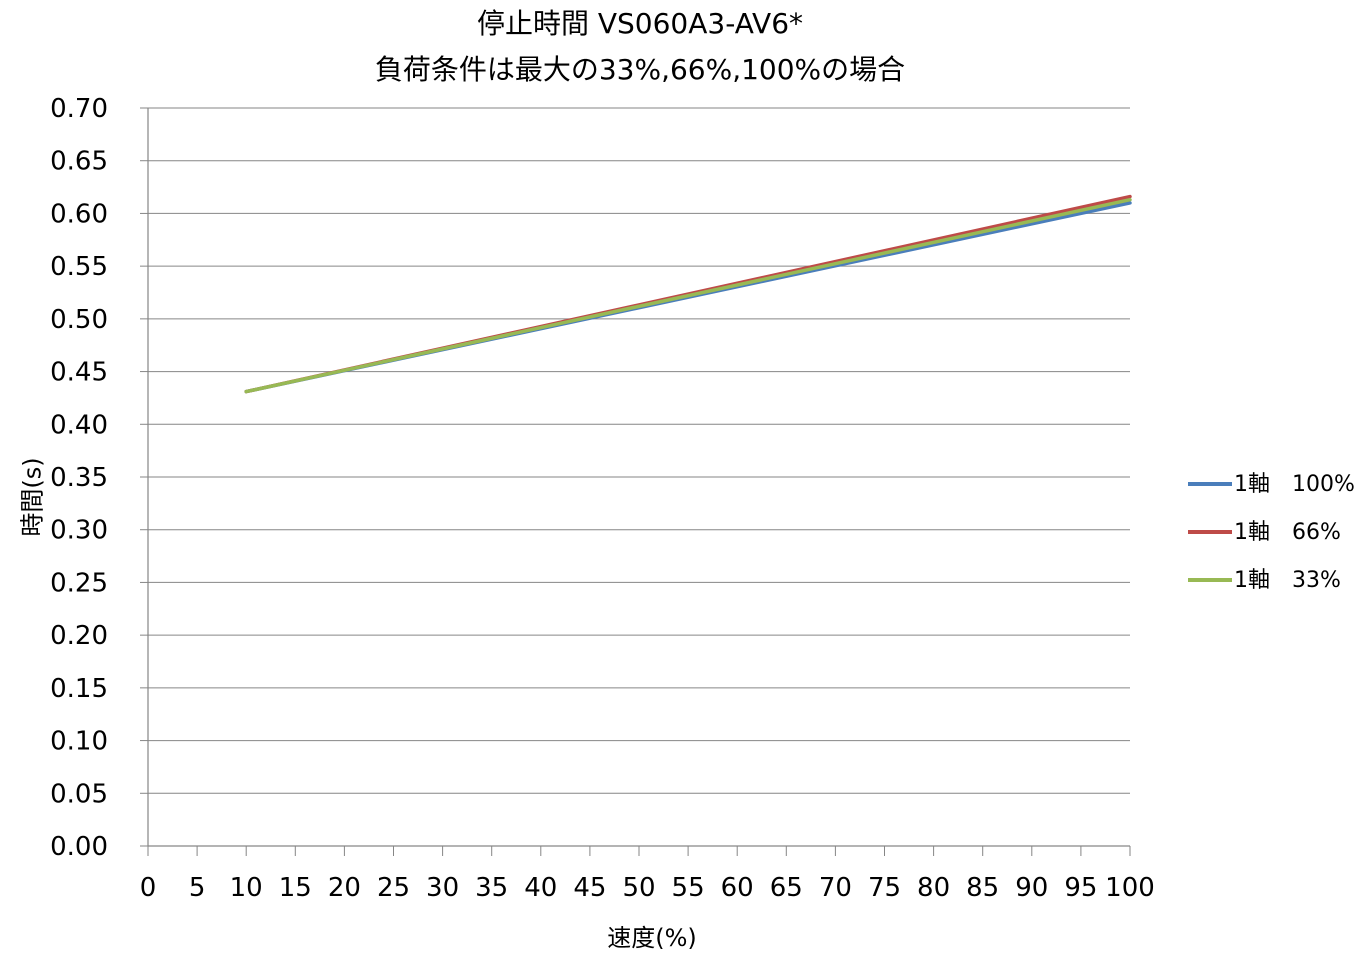 This screenshot has width=1360, height=953. What do you see at coordinates (295, 888) in the screenshot?
I see `x-tick-label: 15` at bounding box center [295, 888].